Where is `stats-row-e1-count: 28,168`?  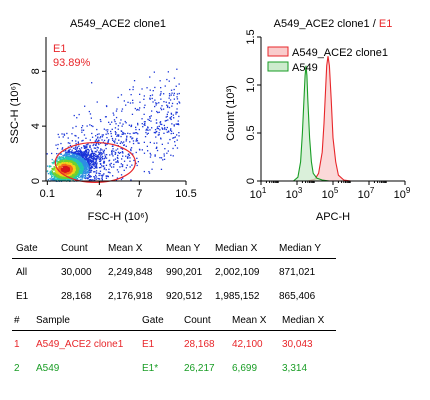
stats-row-e1-count: 28,168 is located at coordinates (76, 296).